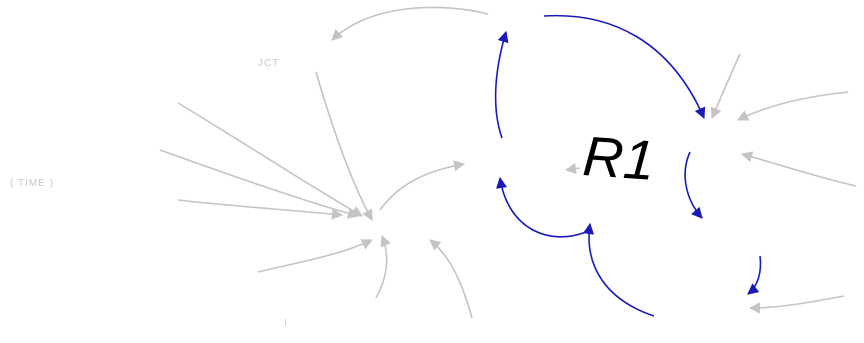  I want to click on link-bottom-left, so click(315, 256).